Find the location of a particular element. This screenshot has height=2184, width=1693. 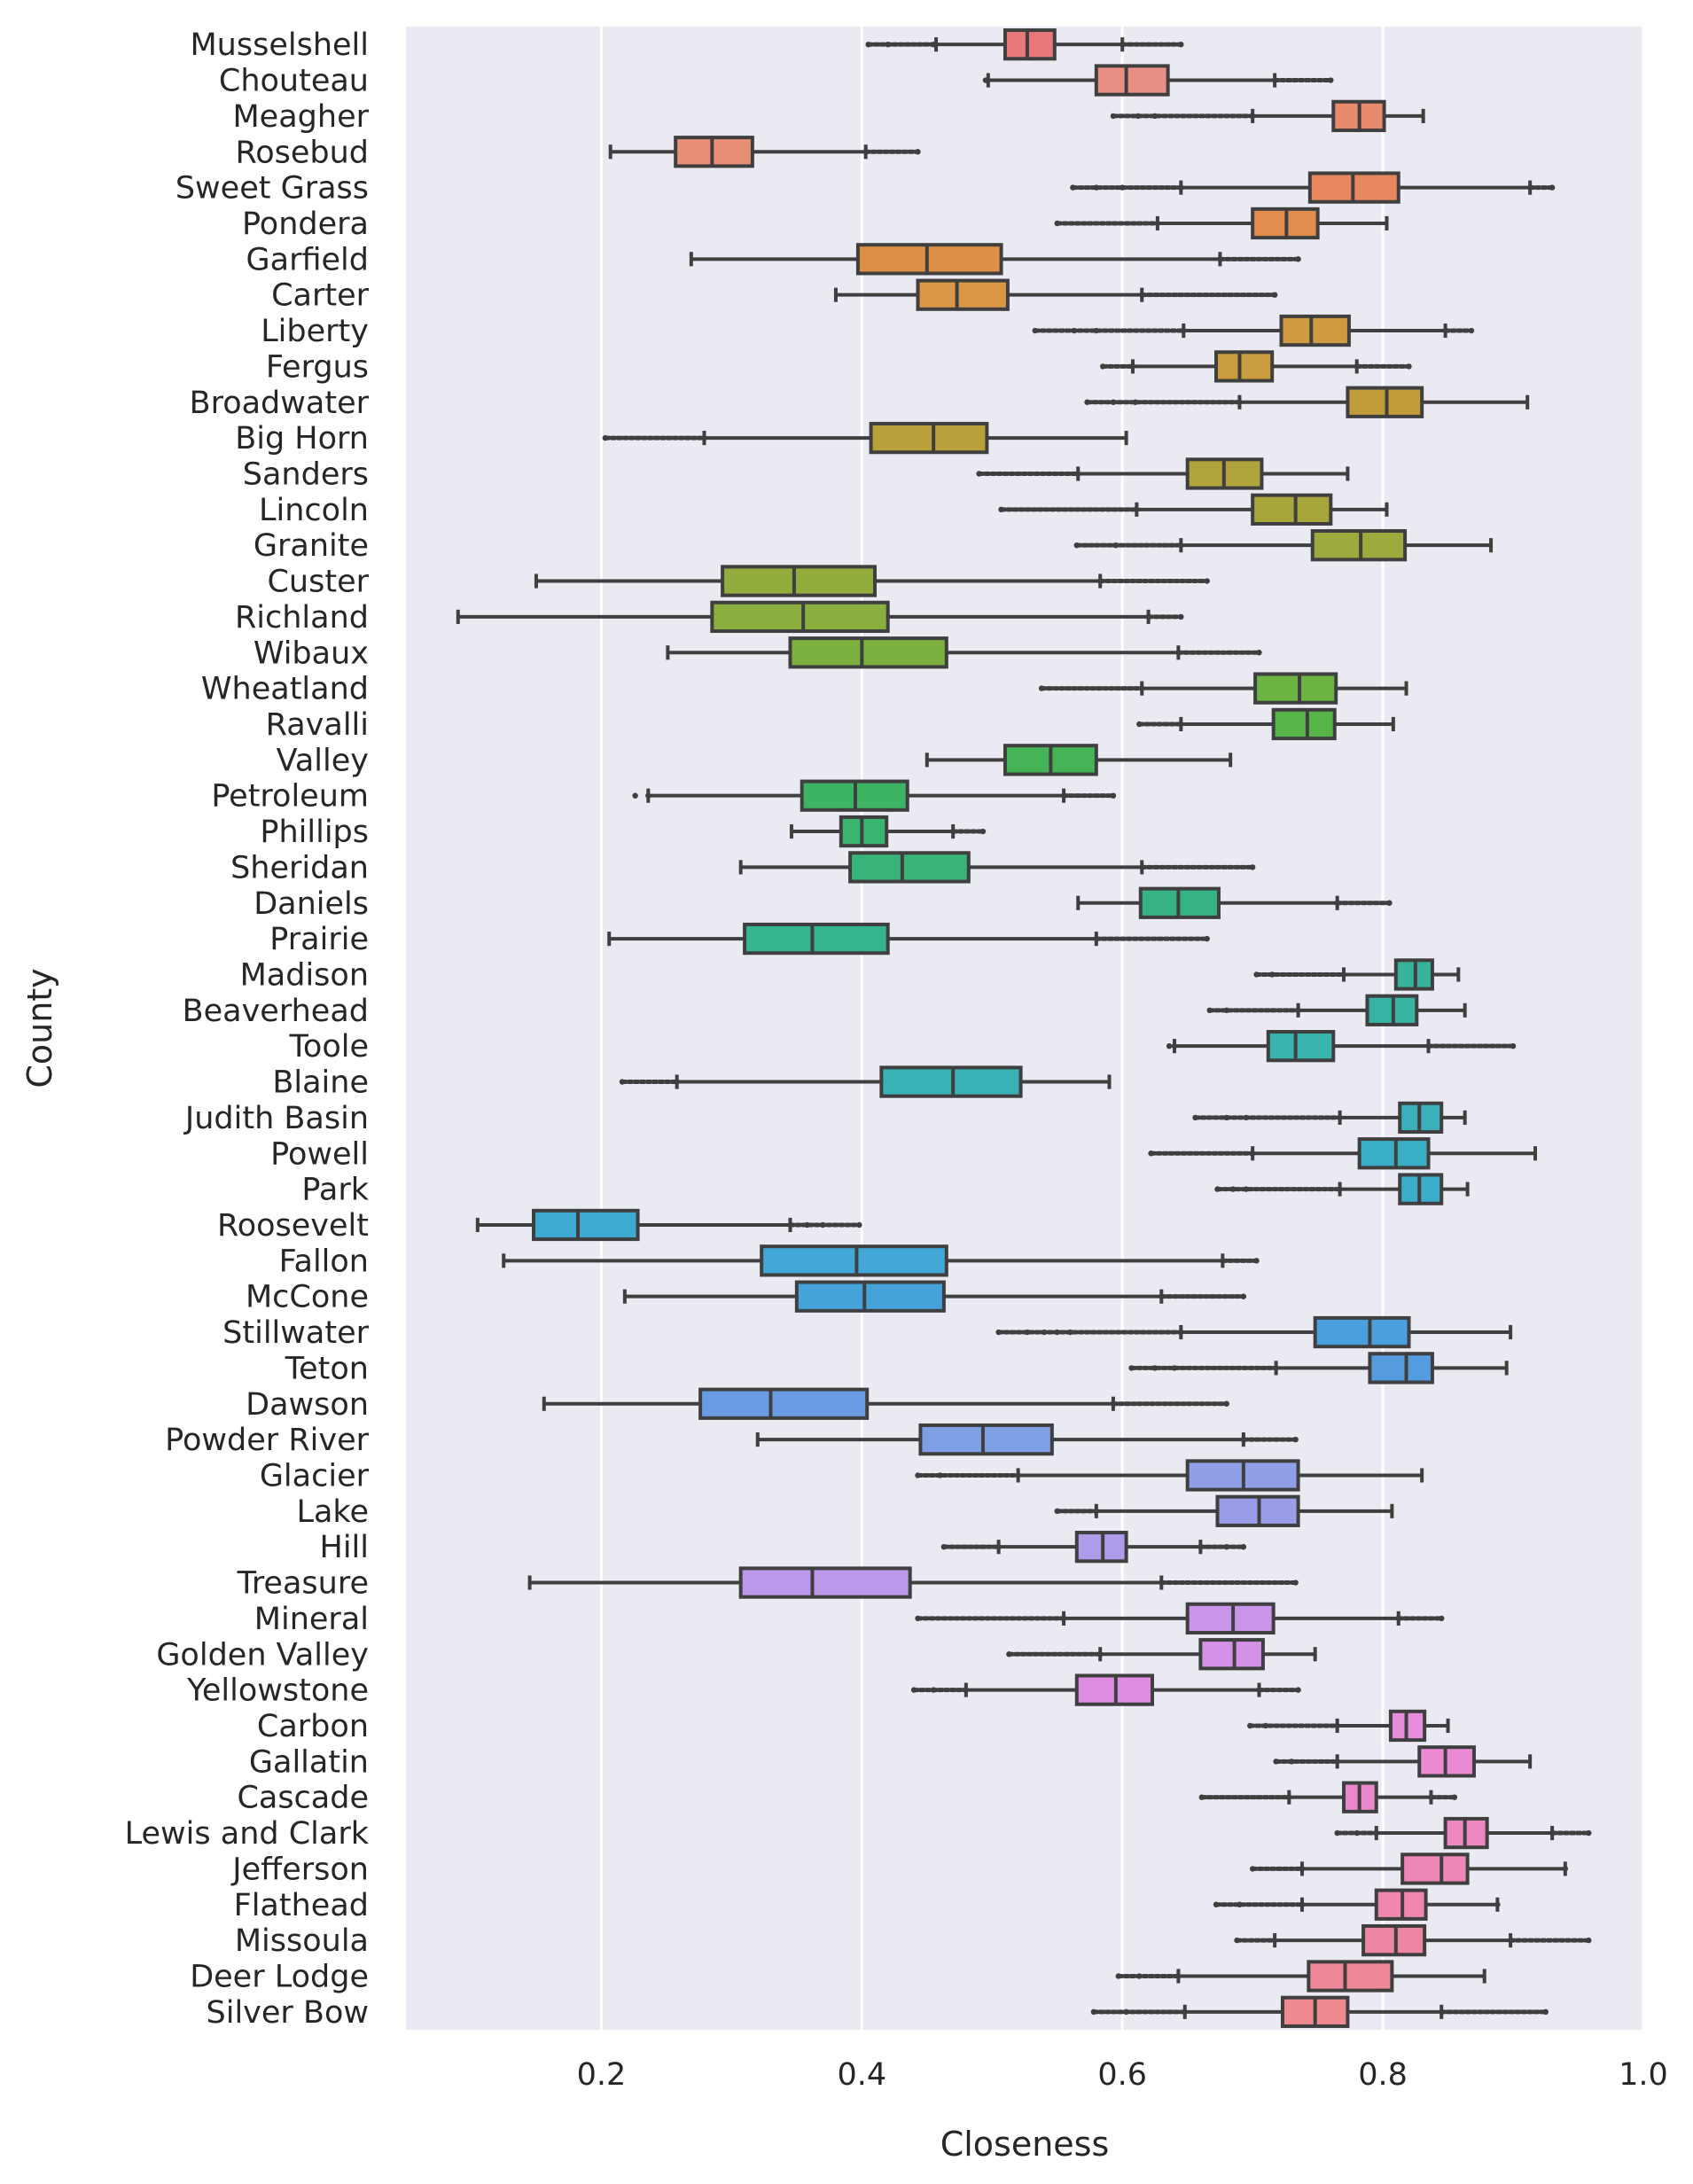

y-tick-label: Sweet Grass is located at coordinates (272, 189).